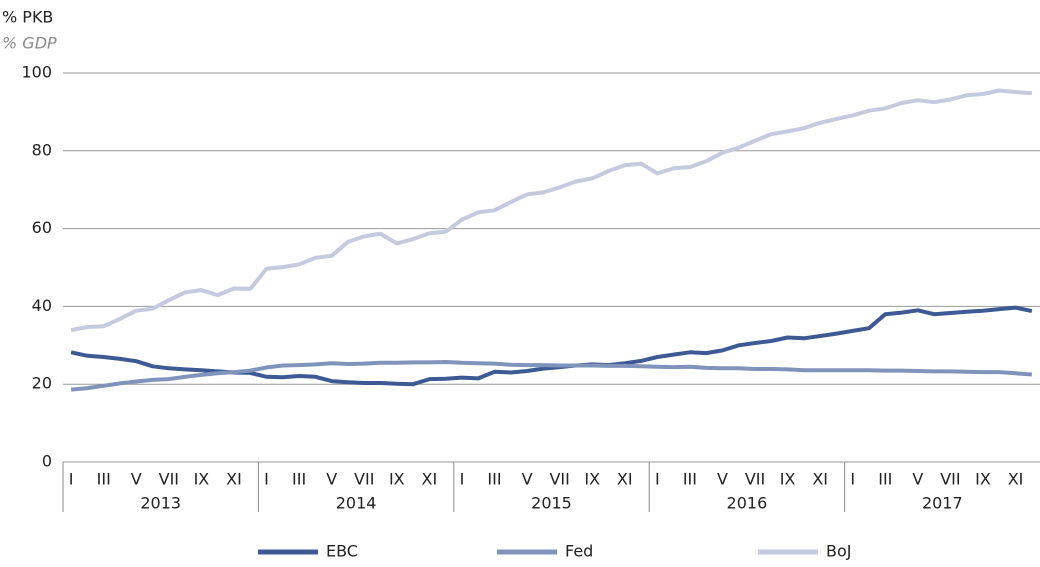  What do you see at coordinates (42, 305) in the screenshot?
I see `y-tick-label: 40` at bounding box center [42, 305].